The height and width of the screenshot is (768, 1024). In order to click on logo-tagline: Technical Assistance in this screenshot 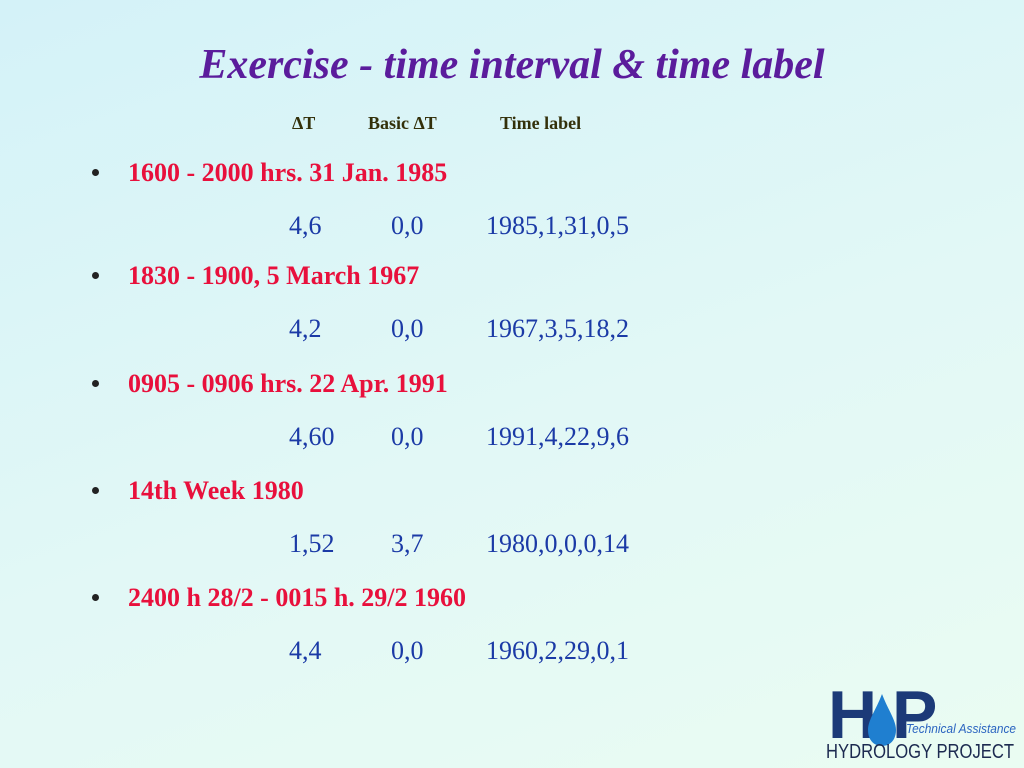, I will do `click(961, 728)`.